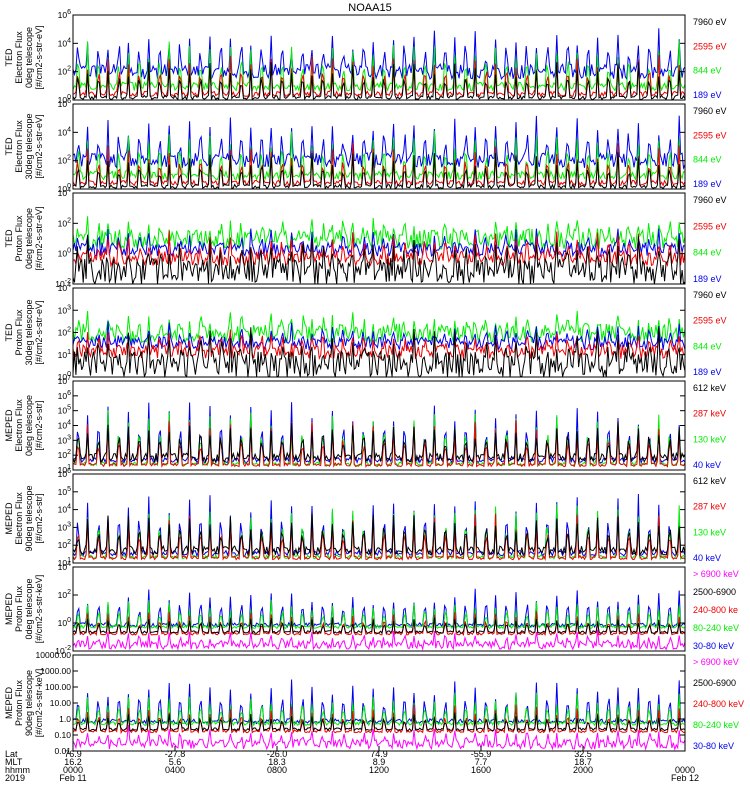 The width and height of the screenshot is (750, 800). Describe the element at coordinates (9, 57) in the screenshot. I see `y-axis-label-line: TED` at that location.